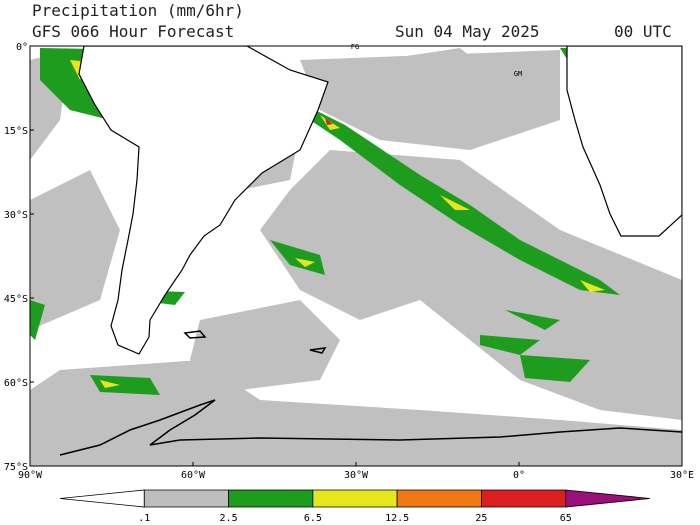 The image size is (700, 525). Describe the element at coordinates (624, 141) in the screenshot. I see `africa` at that location.